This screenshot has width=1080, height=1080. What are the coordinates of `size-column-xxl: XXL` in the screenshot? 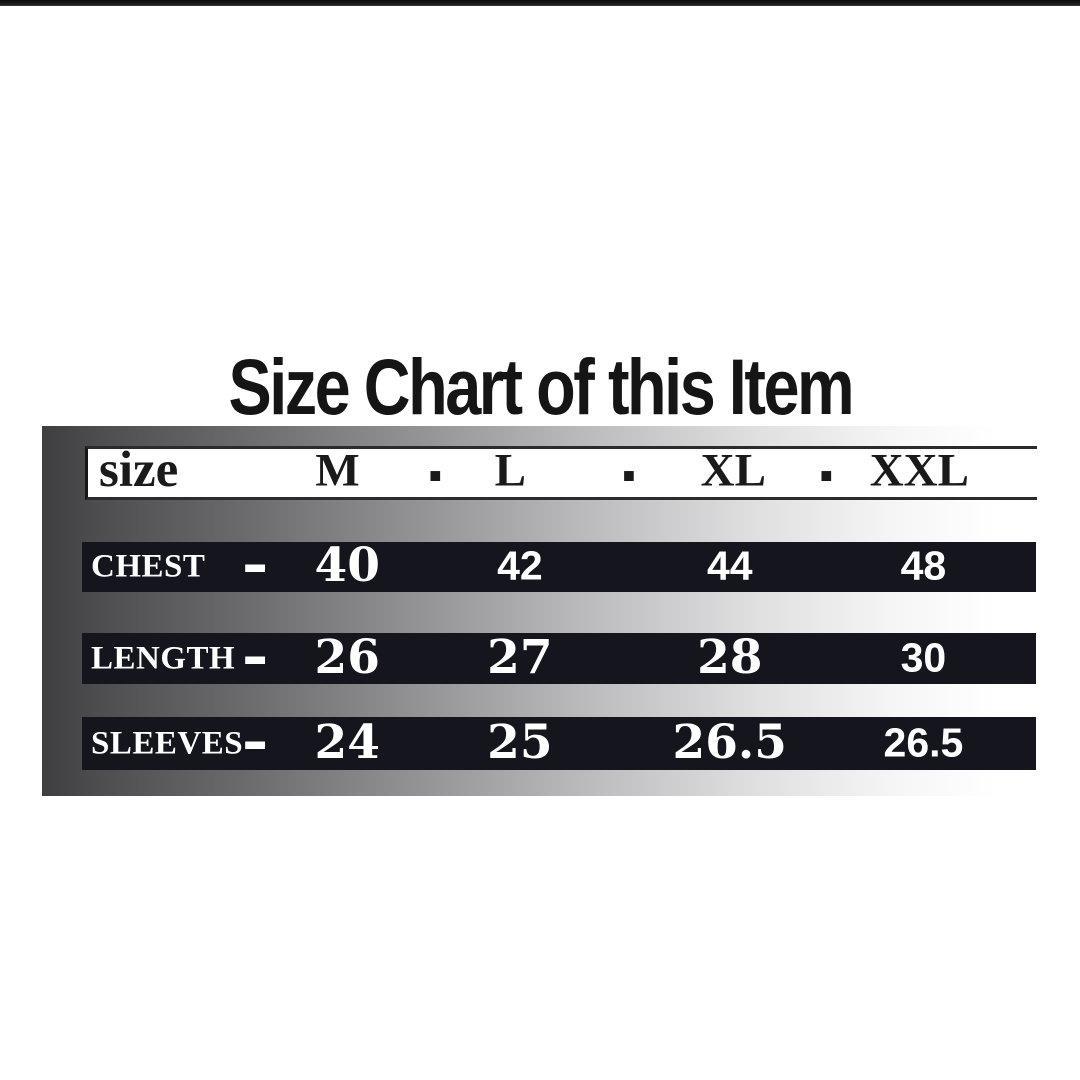 It's located at (919, 470).